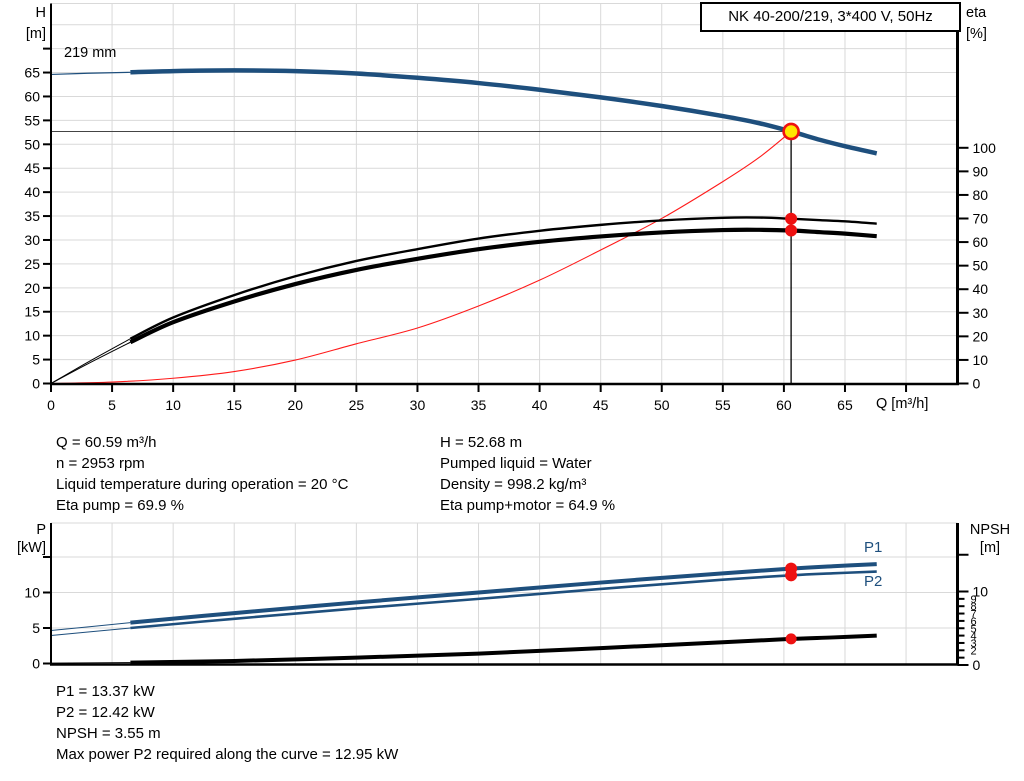 Image resolution: width=1024 pixels, height=781 pixels. I want to click on eta-pump-motor-lead-in, so click(90, 362).